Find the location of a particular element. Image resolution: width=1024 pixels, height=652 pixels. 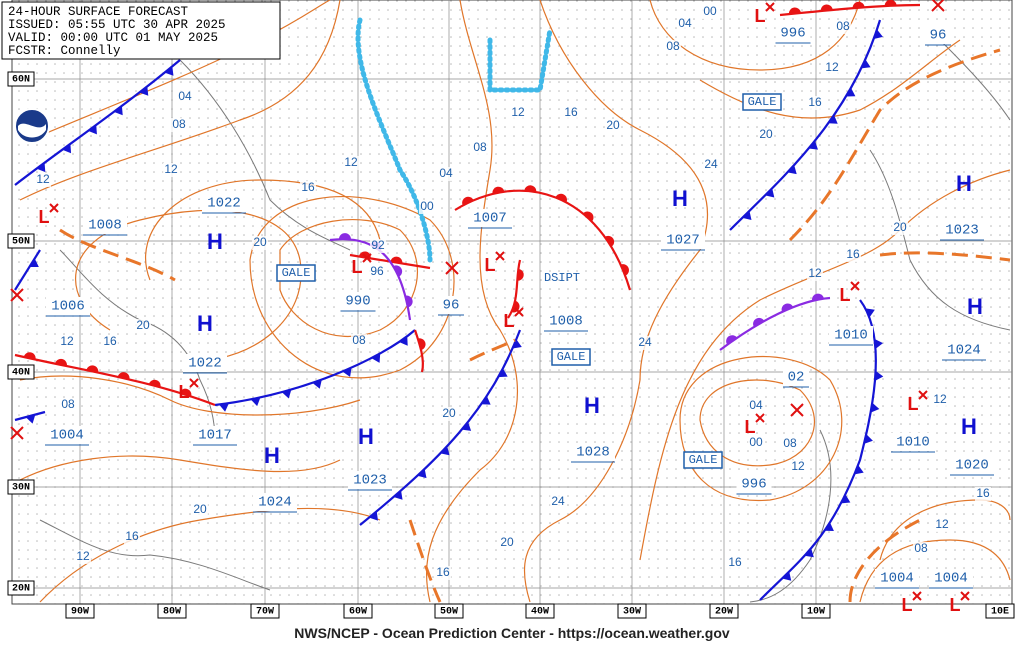

lon-label: 50W is located at coordinates (449, 612).